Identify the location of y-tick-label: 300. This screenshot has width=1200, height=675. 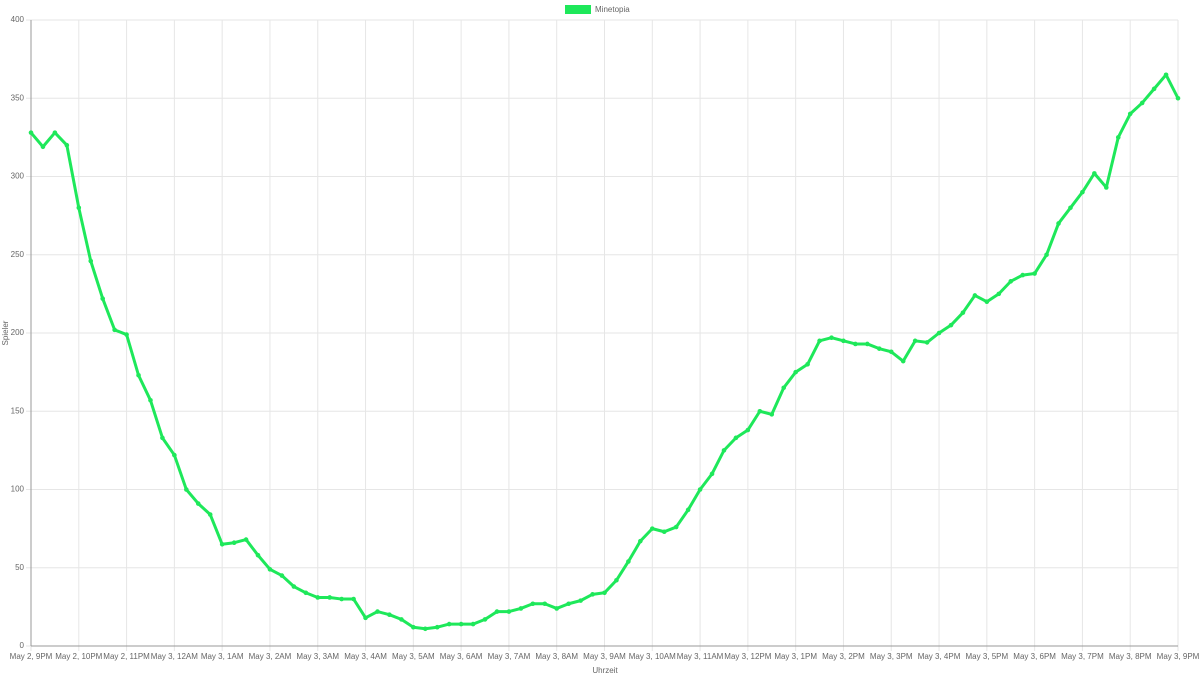
(18, 176).